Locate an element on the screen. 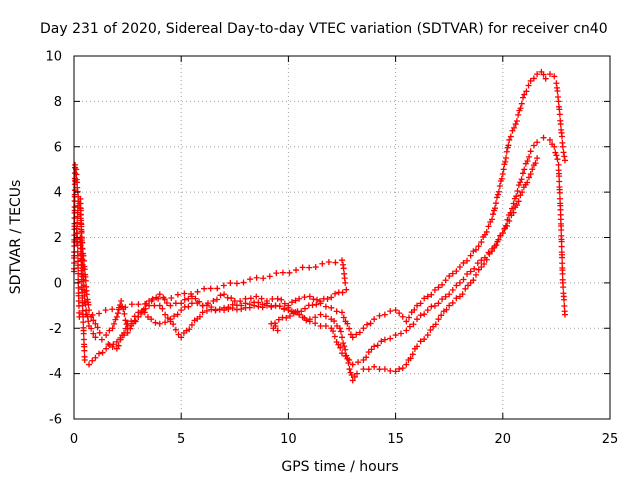  y-axis-label: SDTVAR / TECUs is located at coordinates (16, 237).